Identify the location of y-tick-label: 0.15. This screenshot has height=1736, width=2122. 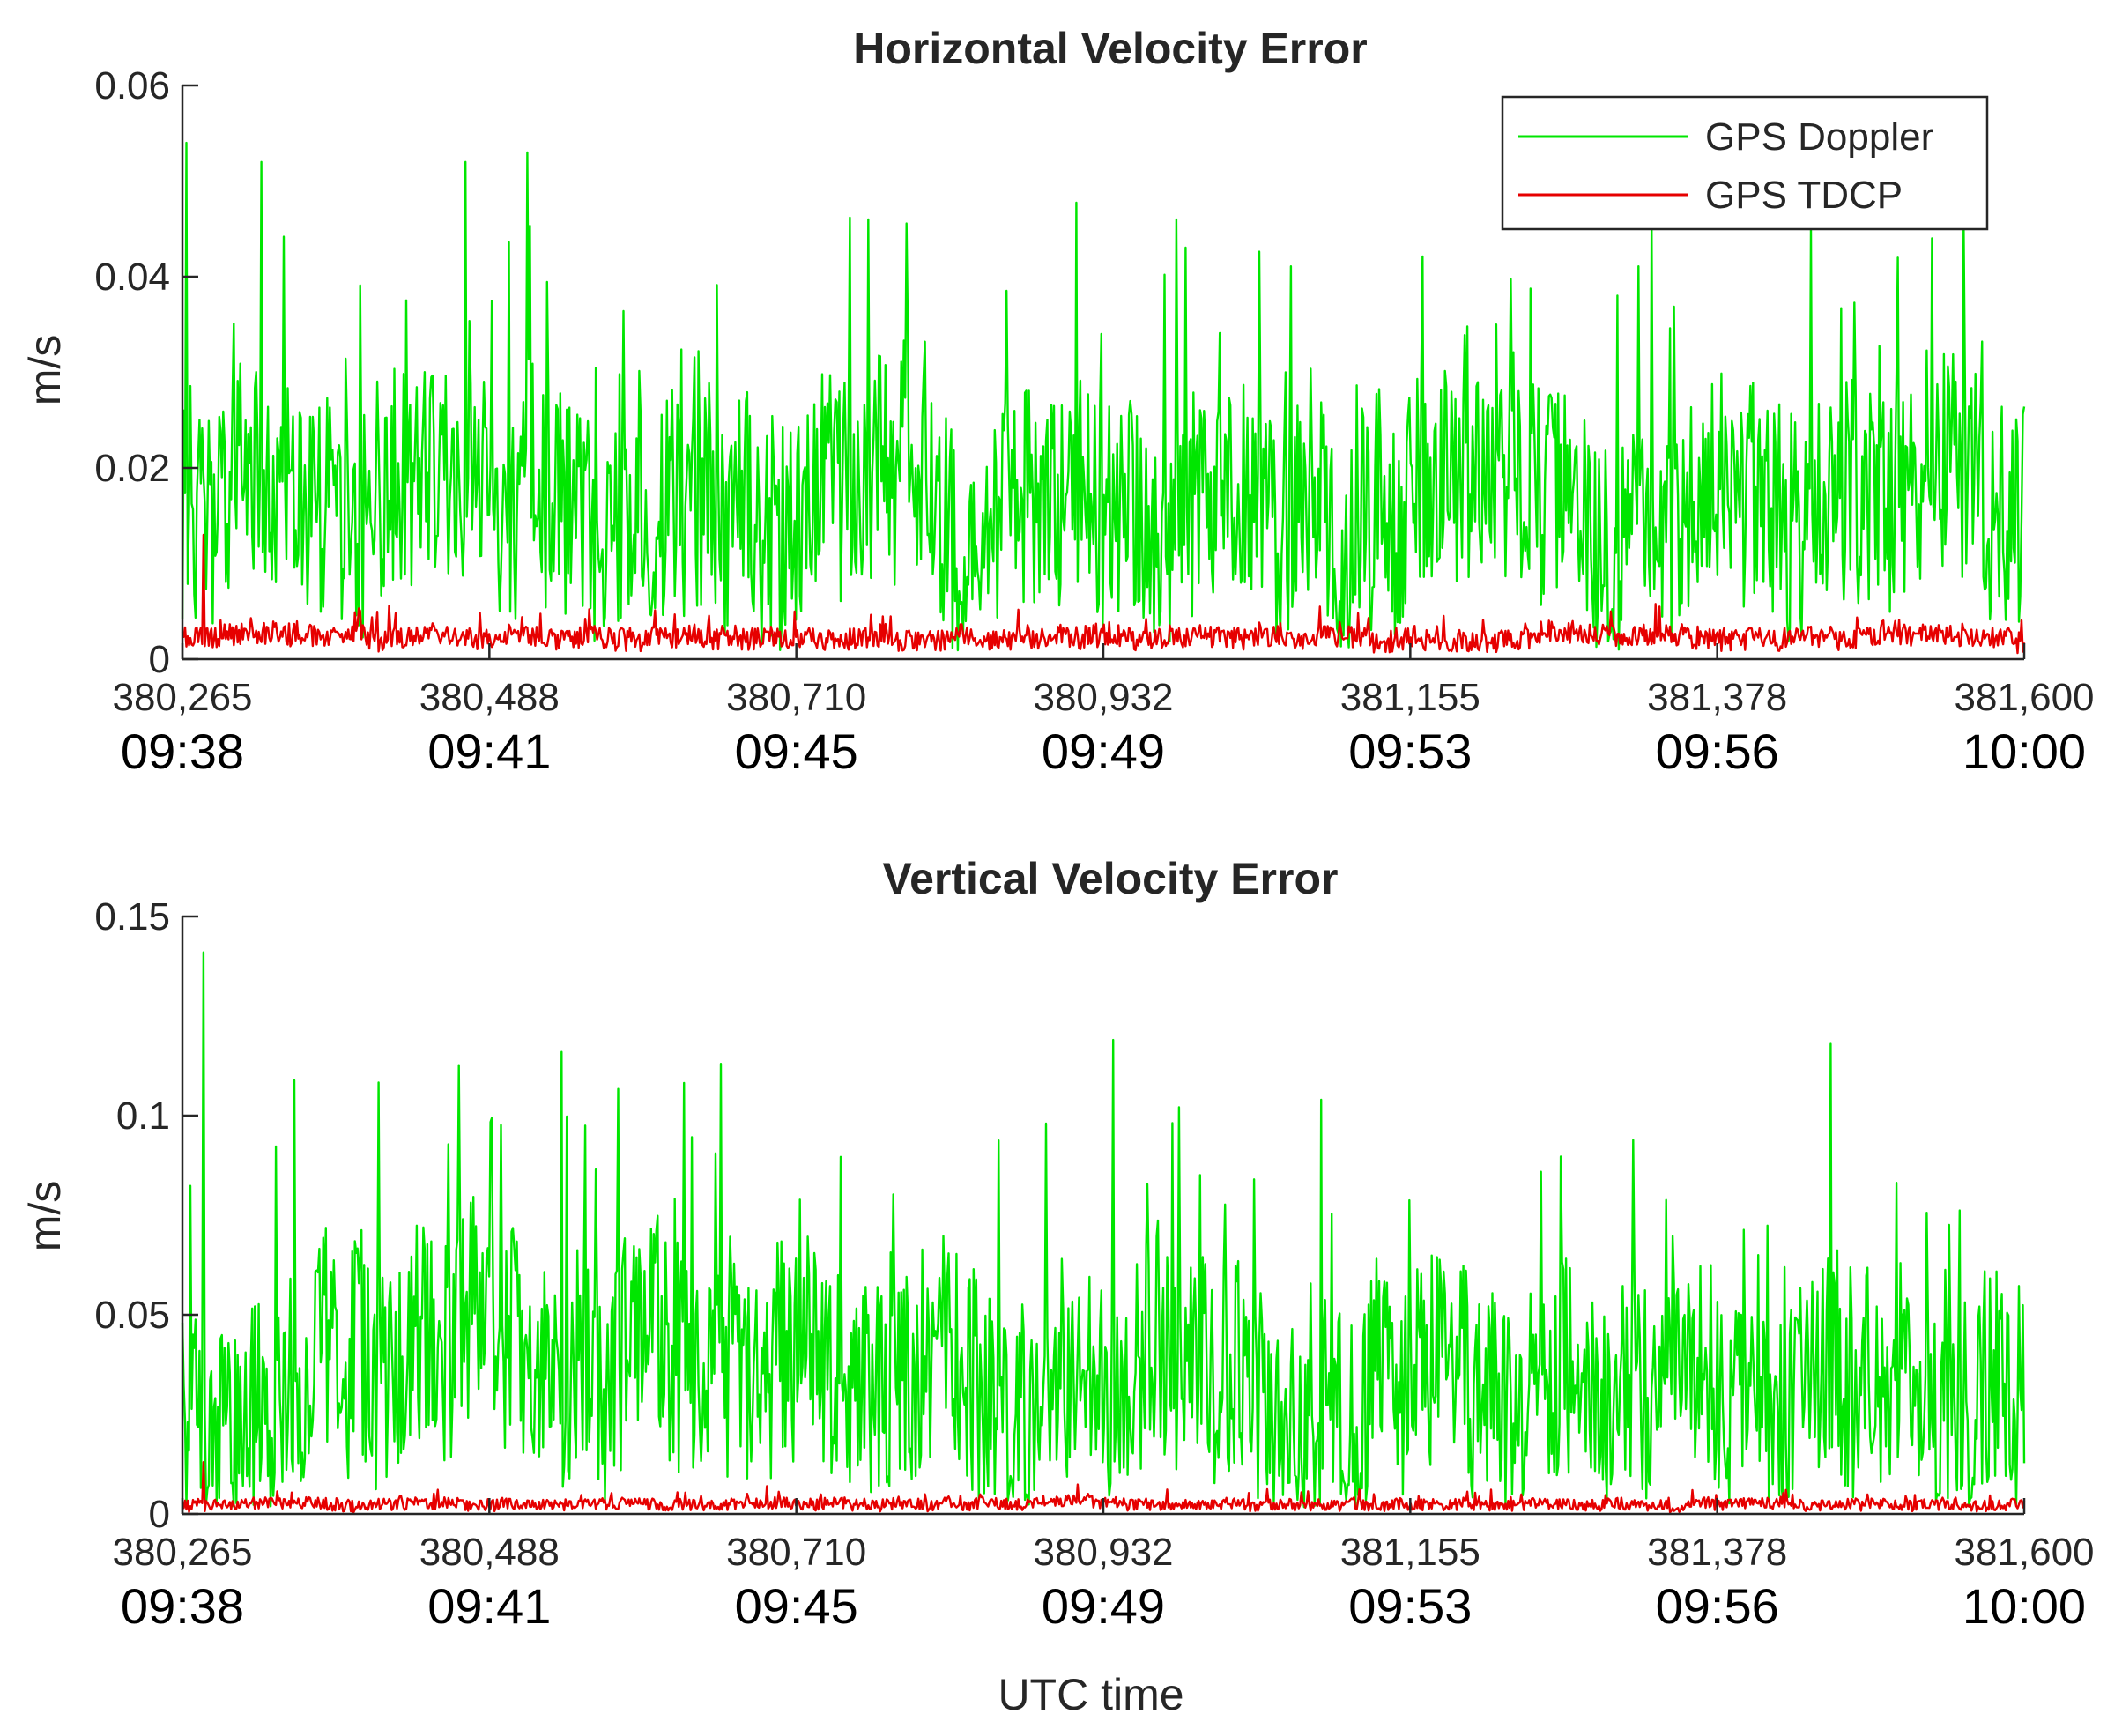
(132, 916).